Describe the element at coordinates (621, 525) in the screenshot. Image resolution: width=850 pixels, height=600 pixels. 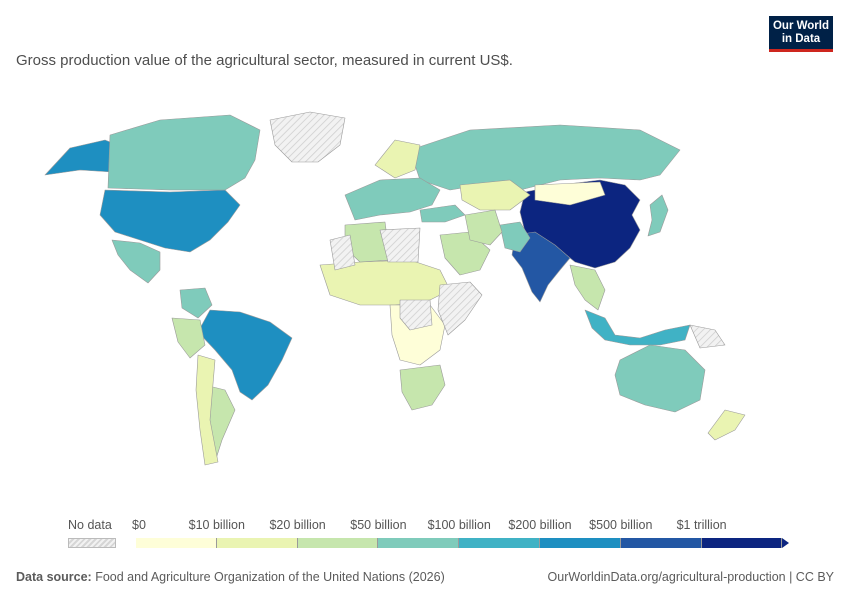
I see `legend-tick-label: $500 billion` at that location.